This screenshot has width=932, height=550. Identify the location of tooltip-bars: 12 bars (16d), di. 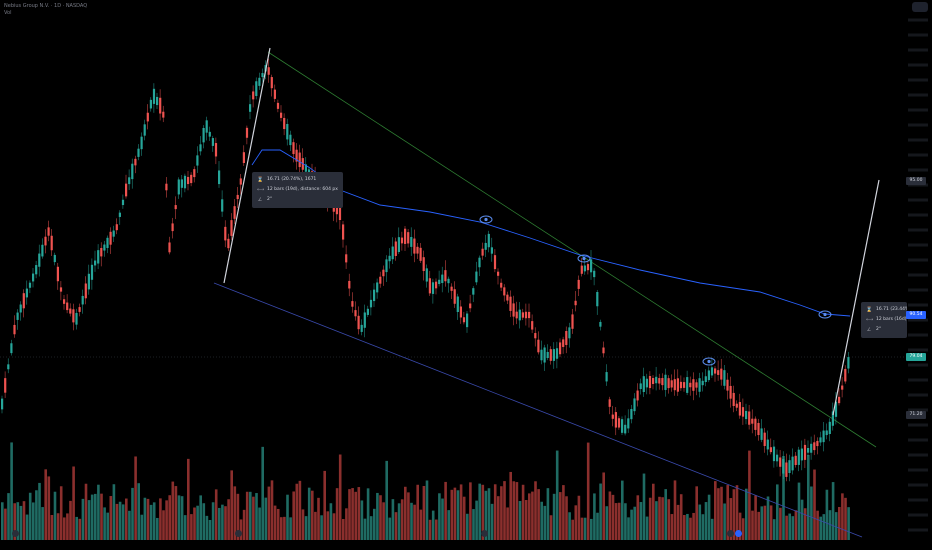
(891, 319).